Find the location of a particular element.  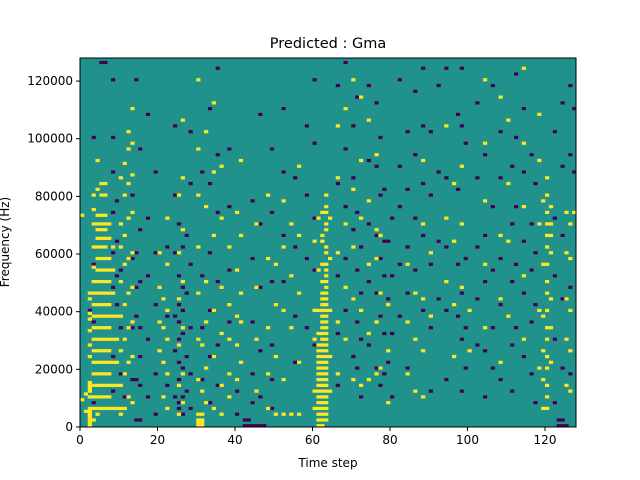

y-tick-label: 60000 is located at coordinates (54, 254).